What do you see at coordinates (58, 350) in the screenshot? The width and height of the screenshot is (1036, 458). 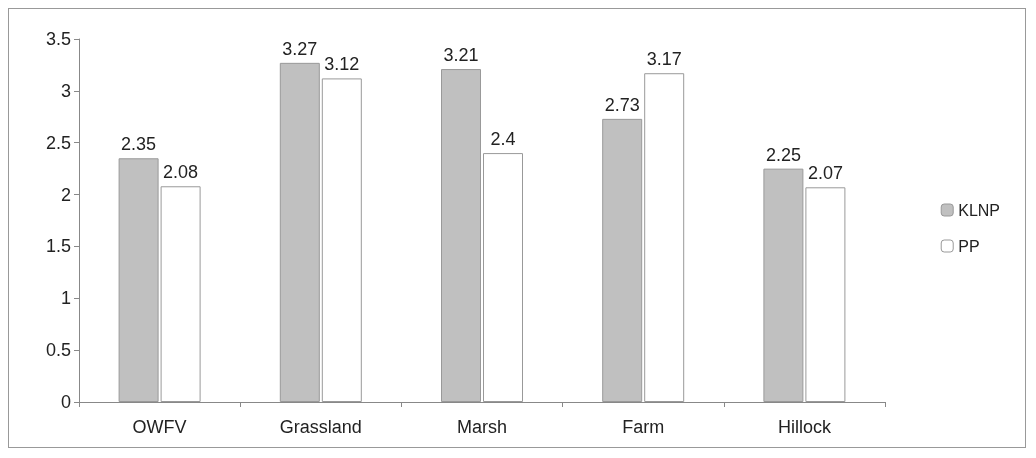 I see `y-tick-label: 0.5` at bounding box center [58, 350].